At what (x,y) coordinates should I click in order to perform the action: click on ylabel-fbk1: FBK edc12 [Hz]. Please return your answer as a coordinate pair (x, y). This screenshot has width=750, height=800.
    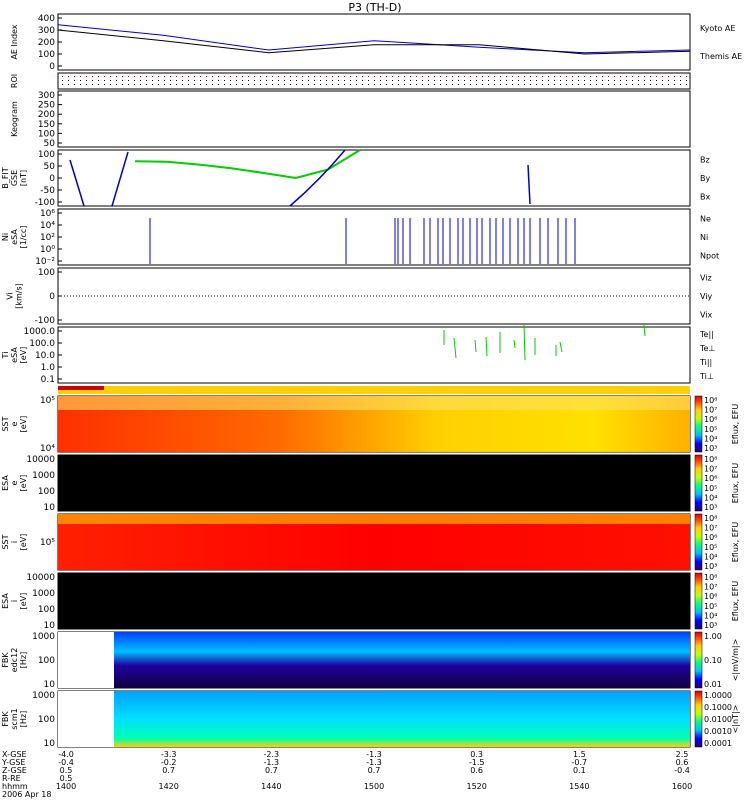
    Looking at the image, I should click on (14, 660).